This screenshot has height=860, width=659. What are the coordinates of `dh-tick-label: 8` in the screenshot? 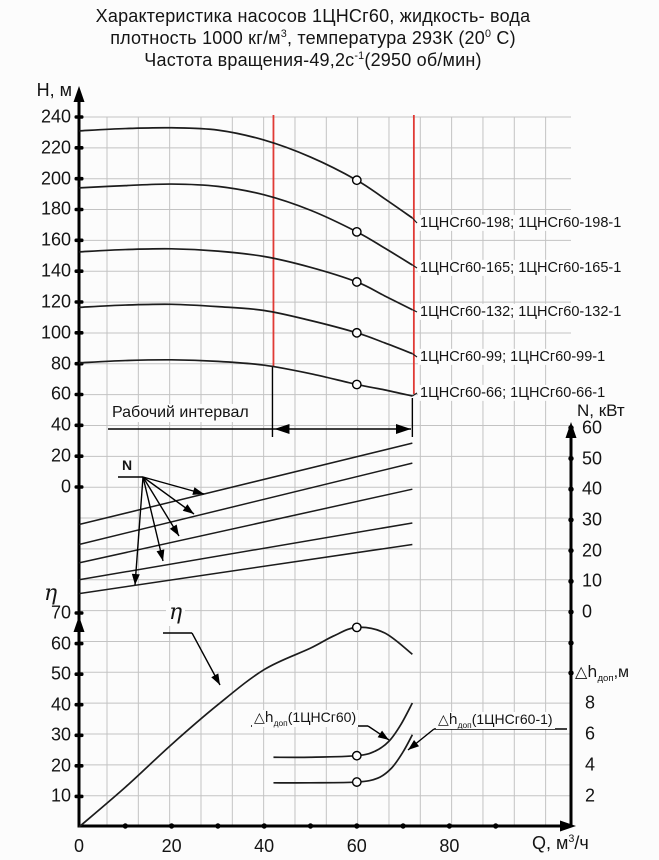 It's located at (590, 702).